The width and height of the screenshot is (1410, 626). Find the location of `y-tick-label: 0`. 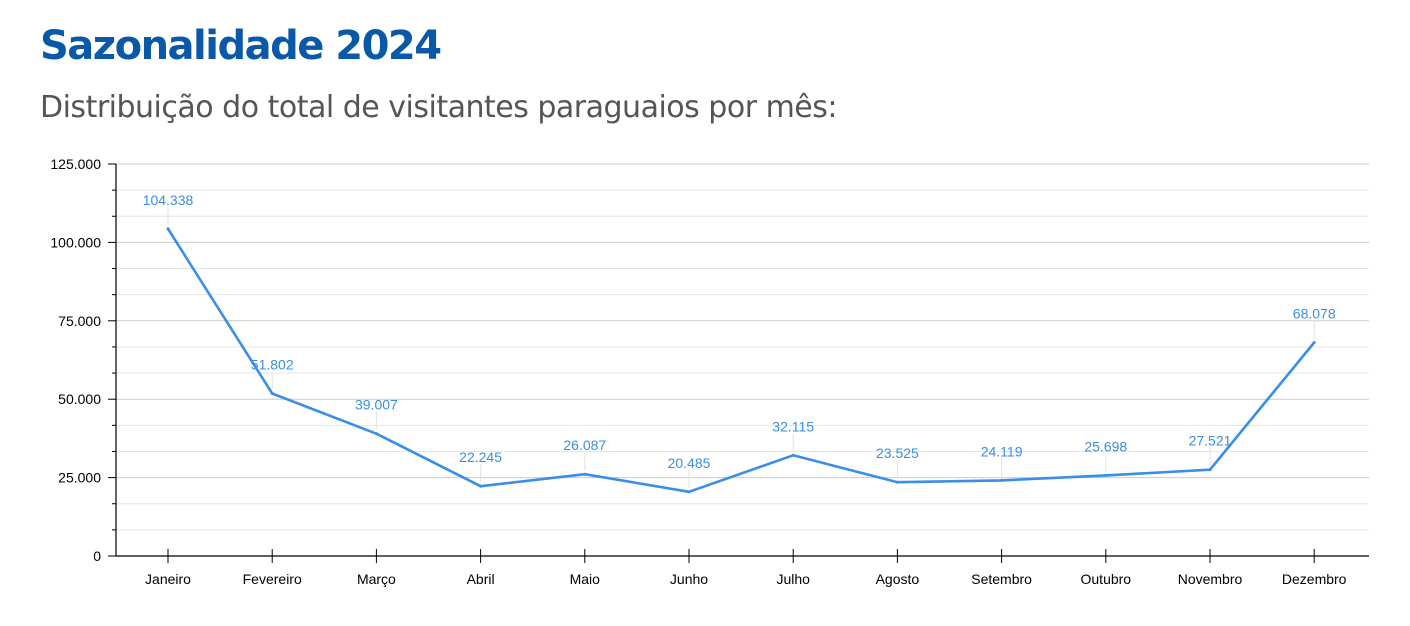

y-tick-label: 0 is located at coordinates (97, 556).